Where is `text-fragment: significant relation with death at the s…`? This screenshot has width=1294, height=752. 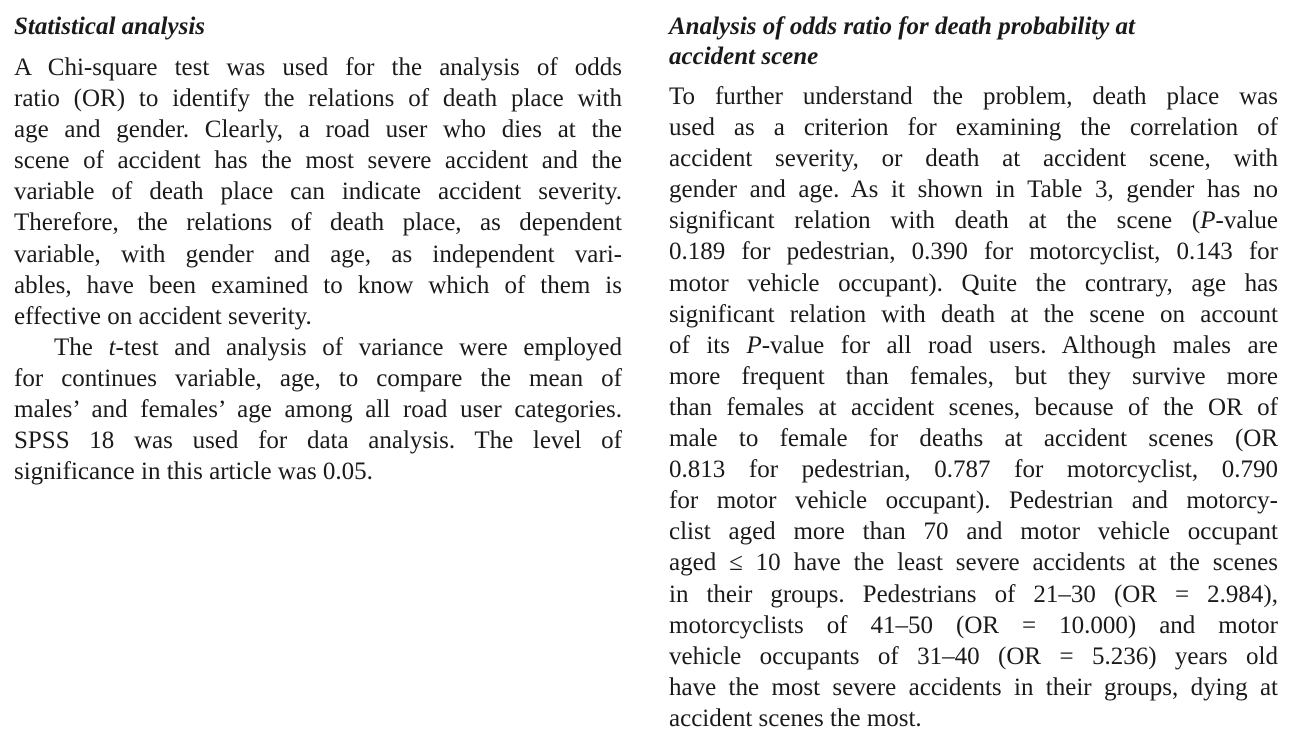
text-fragment: significant relation with death at the s… is located at coordinates (935, 221).